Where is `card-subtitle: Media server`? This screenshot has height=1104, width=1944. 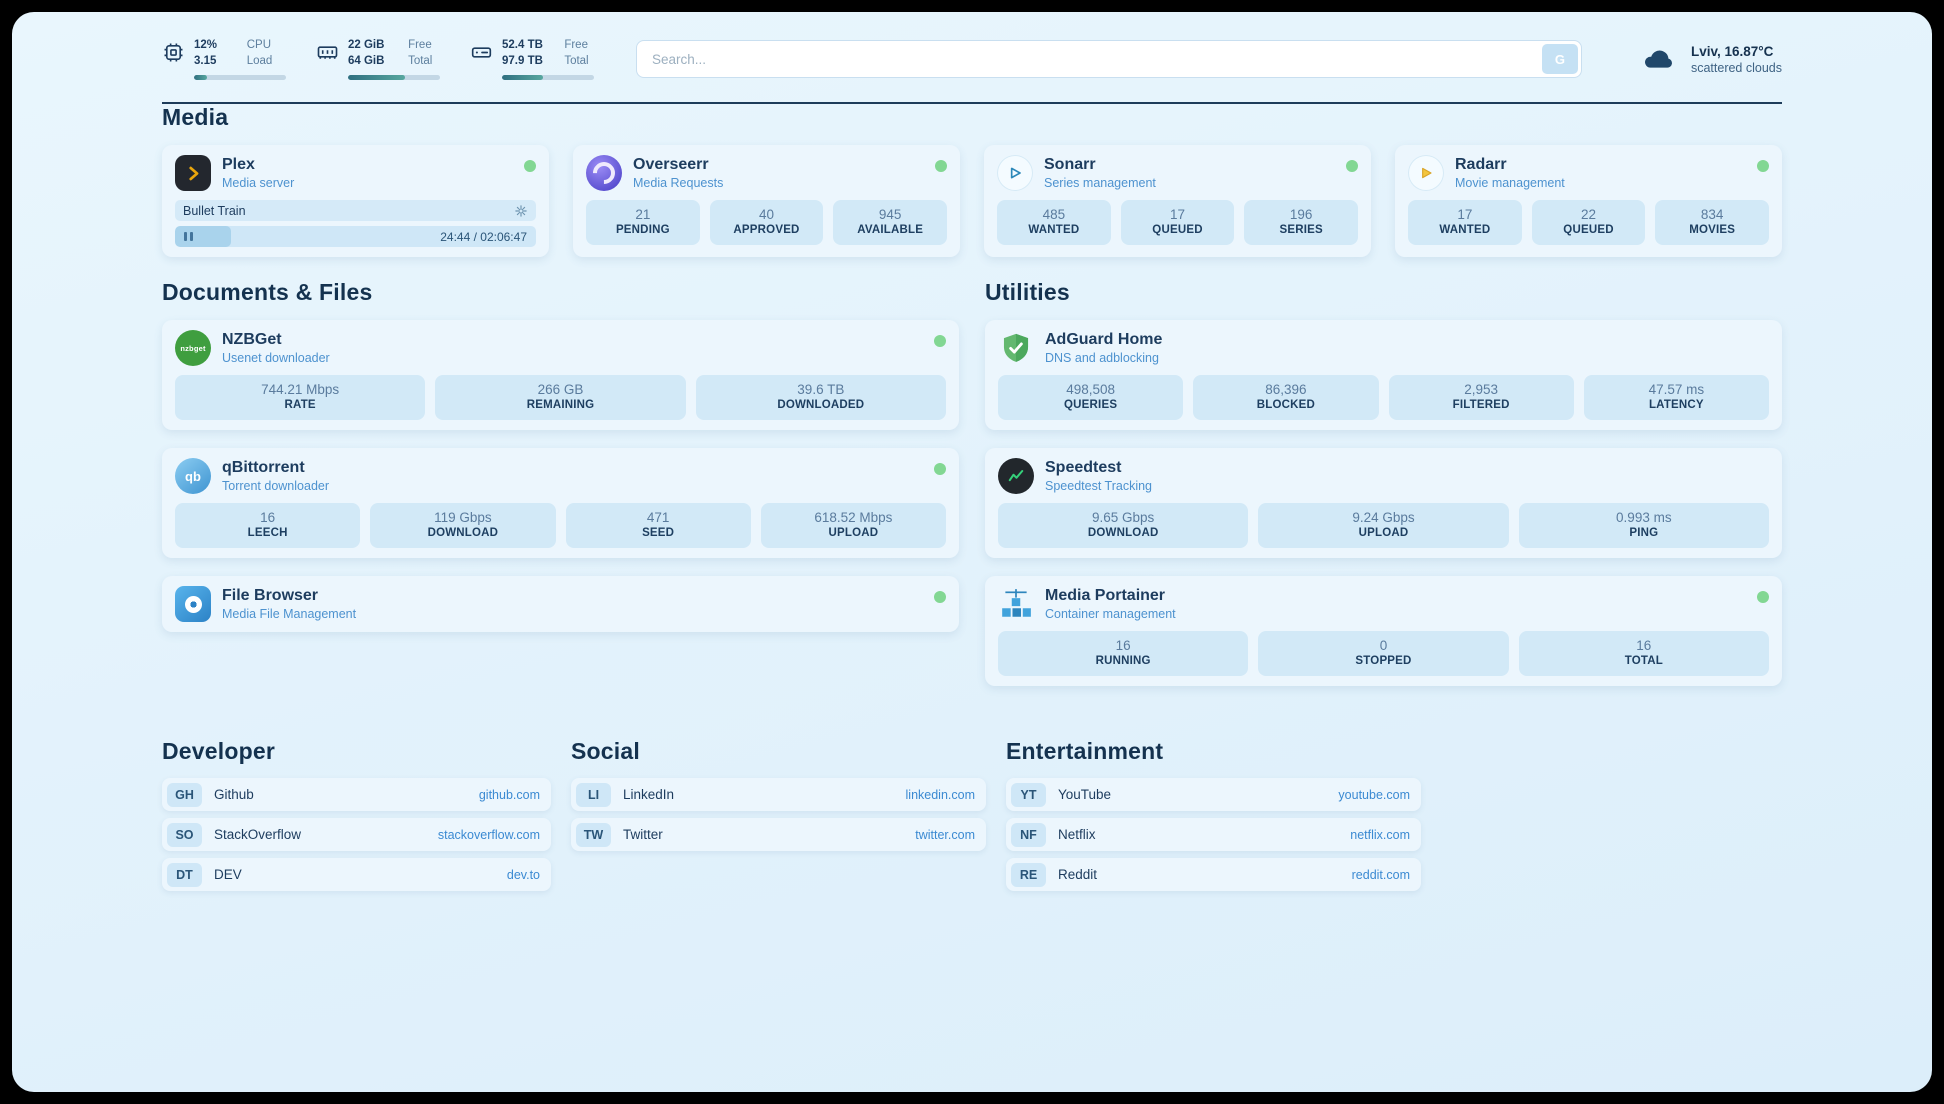 card-subtitle: Media server is located at coordinates (258, 182).